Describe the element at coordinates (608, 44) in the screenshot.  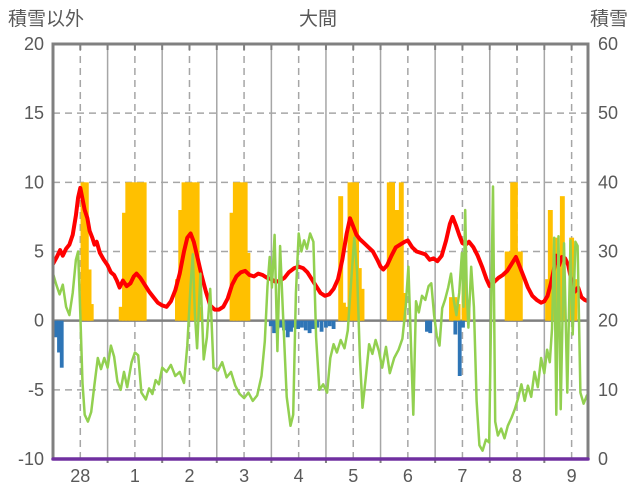
I see `right-axis-tick-label: 60` at that location.